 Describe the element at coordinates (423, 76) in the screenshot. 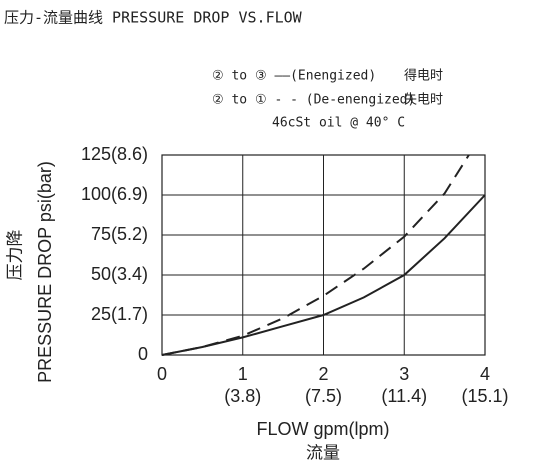

I see `legend-entry-cn: 得电时` at that location.